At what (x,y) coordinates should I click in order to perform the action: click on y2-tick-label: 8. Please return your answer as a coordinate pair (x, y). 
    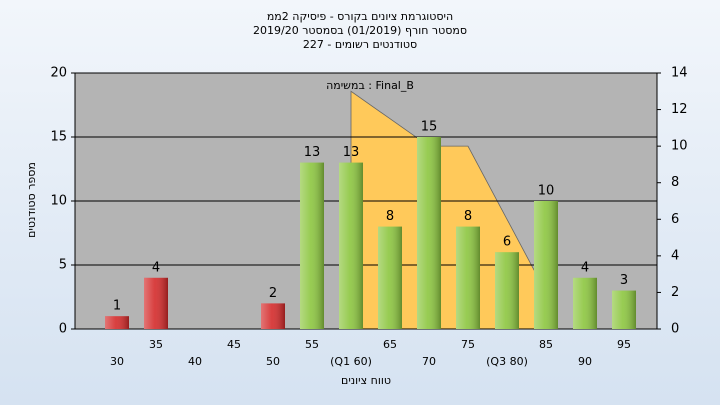
    Looking at the image, I should click on (675, 182).